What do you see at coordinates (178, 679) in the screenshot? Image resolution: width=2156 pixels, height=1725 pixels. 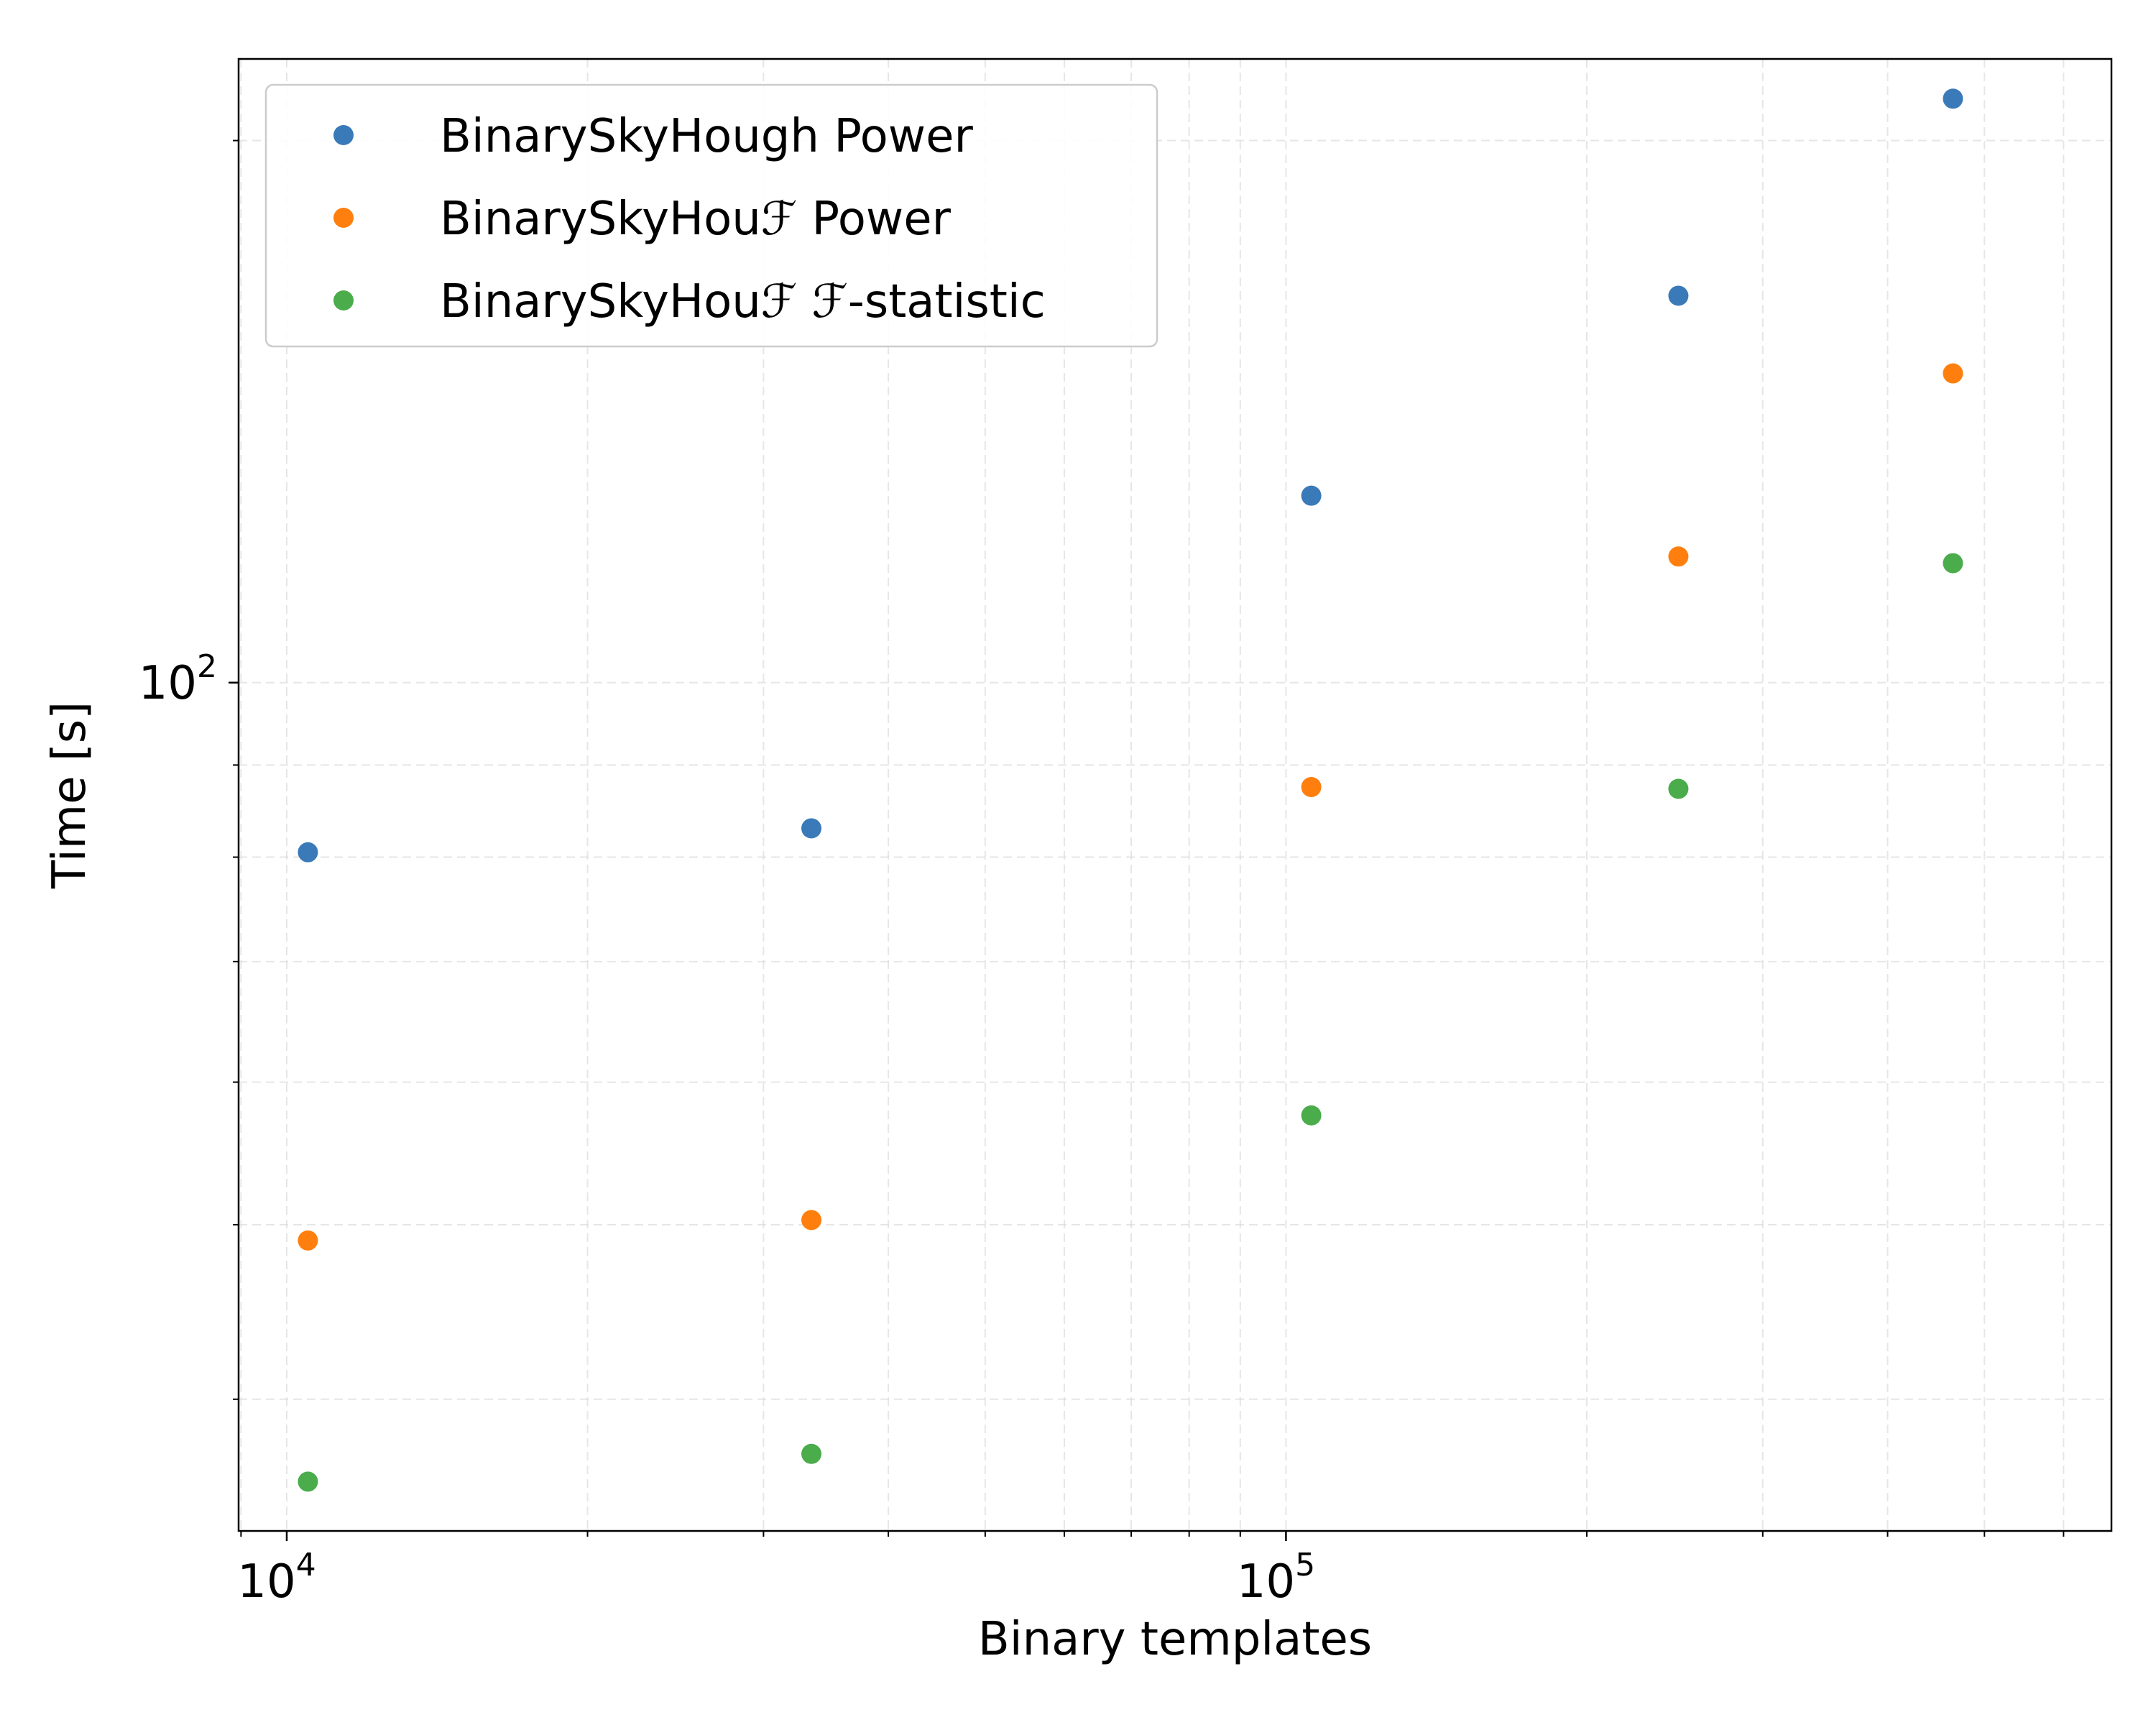 I see `y-tick-label: 102` at bounding box center [178, 679].